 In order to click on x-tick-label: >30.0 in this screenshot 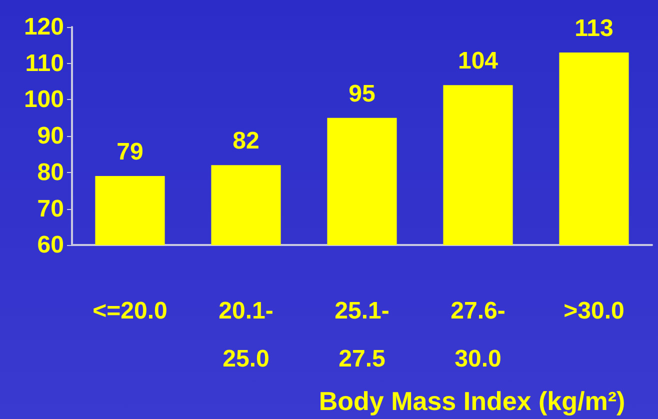, I will do `click(594, 311)`.